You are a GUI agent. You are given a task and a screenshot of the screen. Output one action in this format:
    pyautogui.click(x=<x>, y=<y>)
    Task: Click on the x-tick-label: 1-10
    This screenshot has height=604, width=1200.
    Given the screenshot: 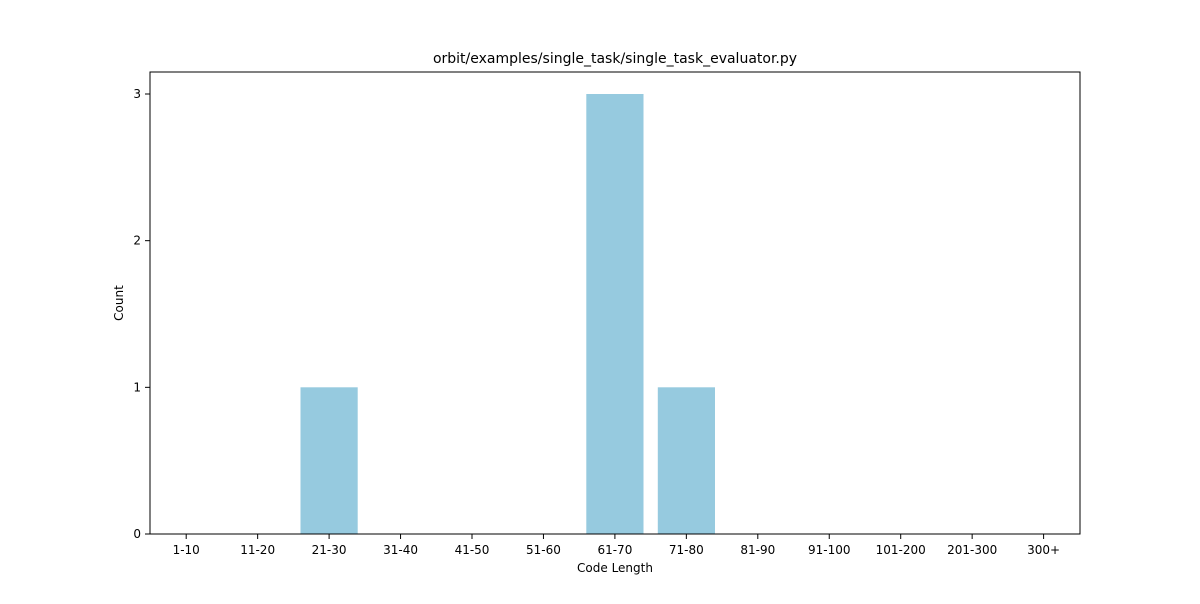 What is the action you would take?
    pyautogui.click(x=186, y=550)
    